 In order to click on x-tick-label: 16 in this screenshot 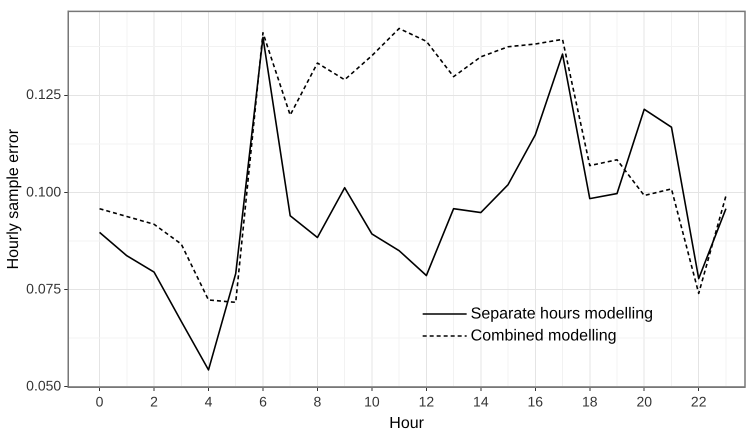, I will do `click(536, 401)`.